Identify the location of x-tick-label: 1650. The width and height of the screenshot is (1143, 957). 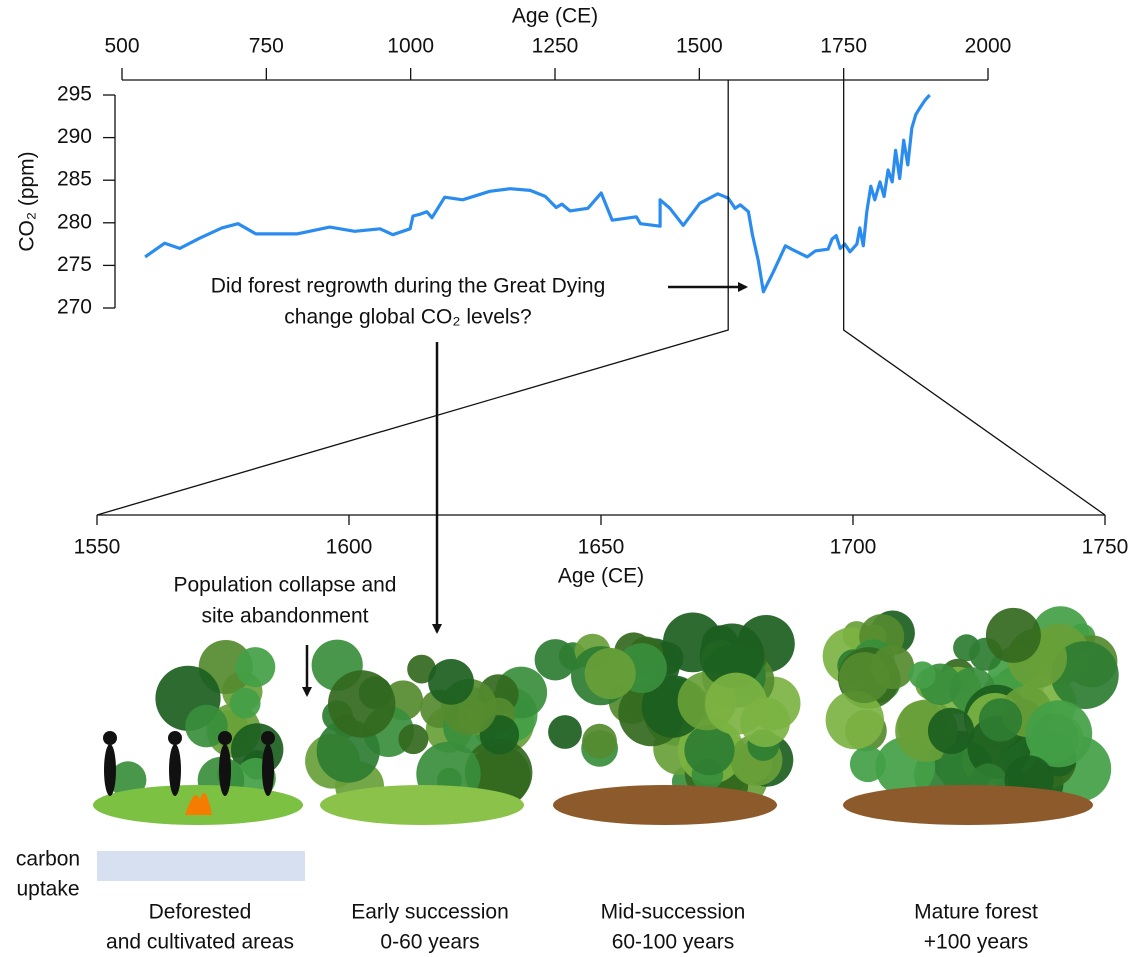
(601, 547).